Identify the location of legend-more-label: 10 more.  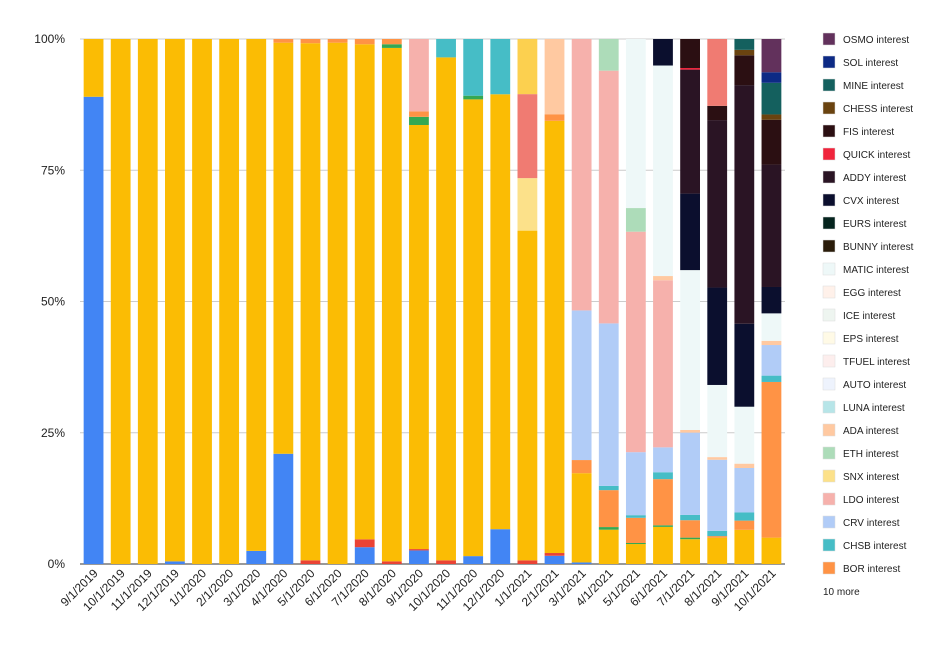
(841, 592).